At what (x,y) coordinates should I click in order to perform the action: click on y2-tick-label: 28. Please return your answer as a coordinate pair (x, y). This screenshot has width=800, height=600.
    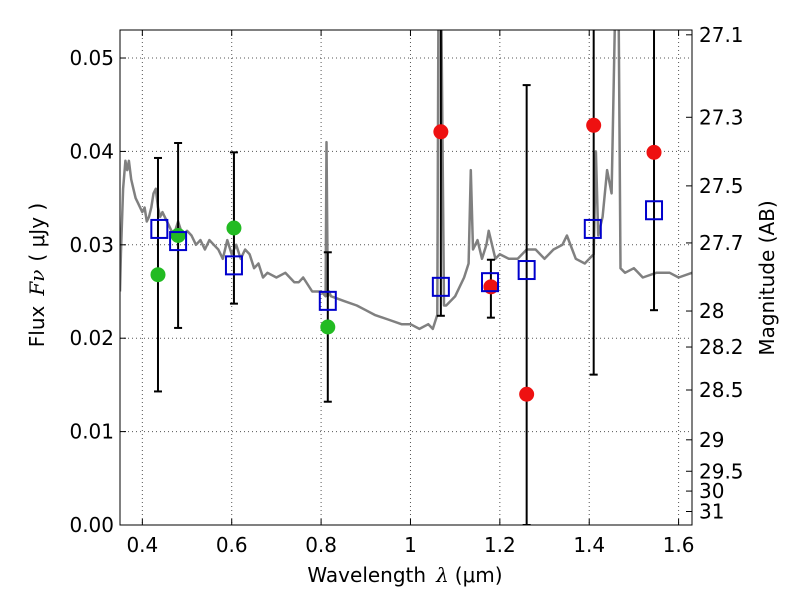
    Looking at the image, I should click on (711, 311).